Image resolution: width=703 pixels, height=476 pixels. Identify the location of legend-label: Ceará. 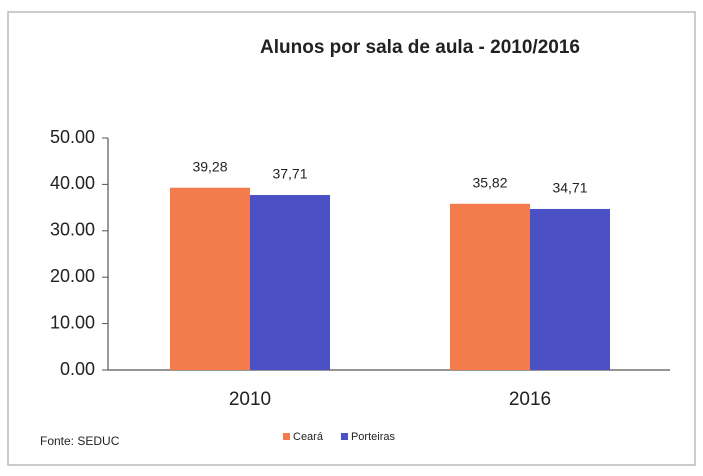
(308, 437).